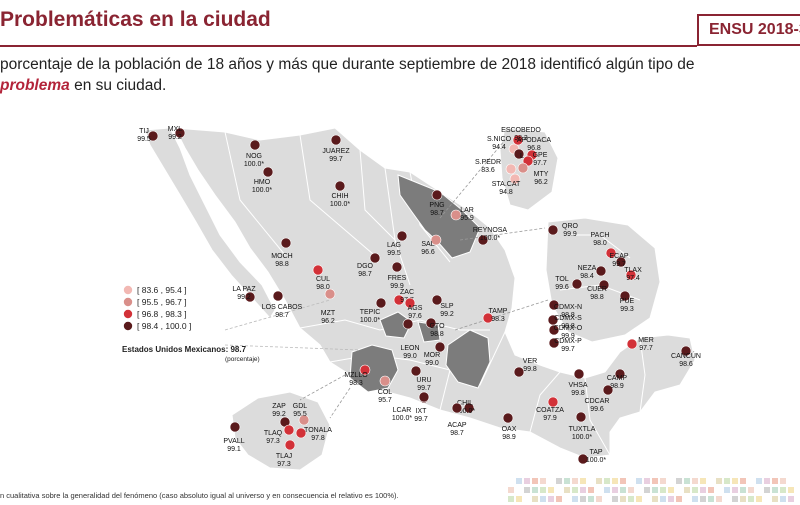 Image resolution: width=800 pixels, height=505 pixels. Describe the element at coordinates (447, 314) in the screenshot. I see `city-value: 99.2` at that location.